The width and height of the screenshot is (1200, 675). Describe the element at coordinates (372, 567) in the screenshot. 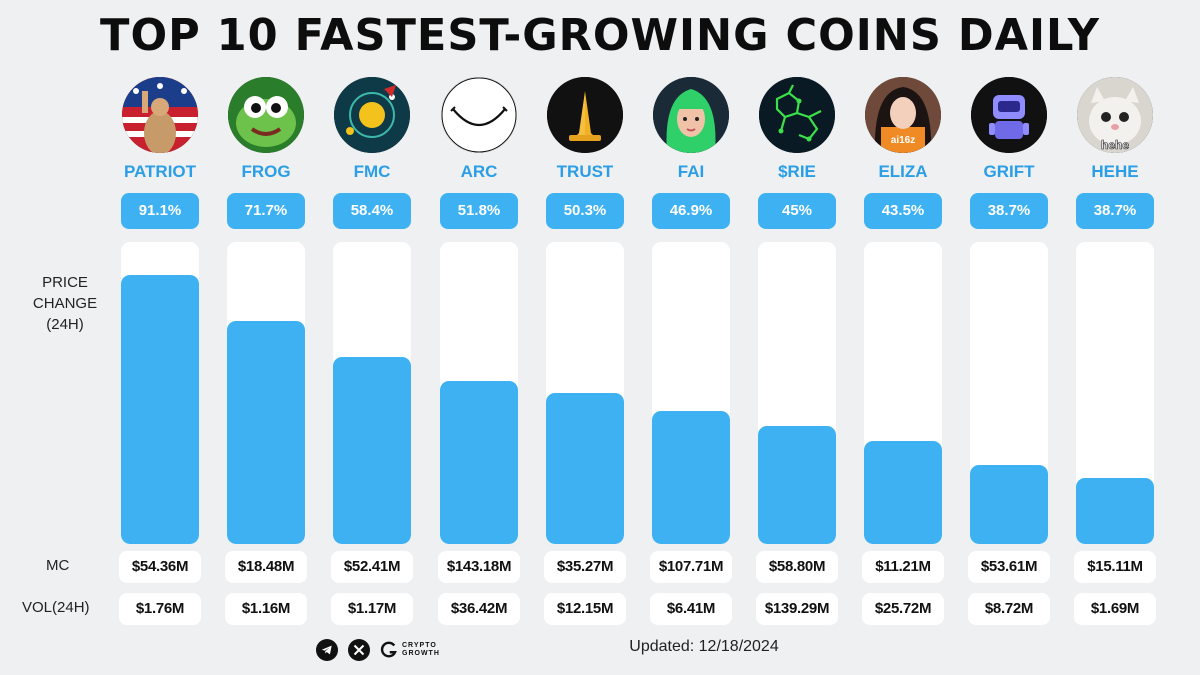

I see `market-cap-value: $52.41M` at that location.